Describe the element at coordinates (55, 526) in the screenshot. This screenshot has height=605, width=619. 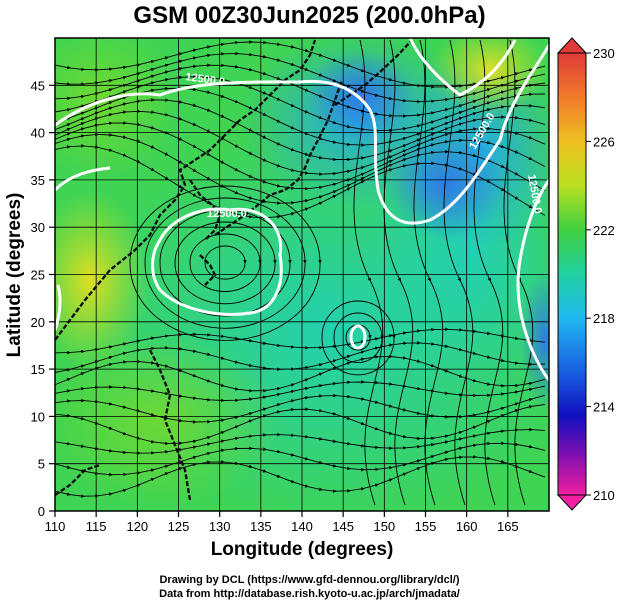
I see `x-tick-label: 110` at that location.